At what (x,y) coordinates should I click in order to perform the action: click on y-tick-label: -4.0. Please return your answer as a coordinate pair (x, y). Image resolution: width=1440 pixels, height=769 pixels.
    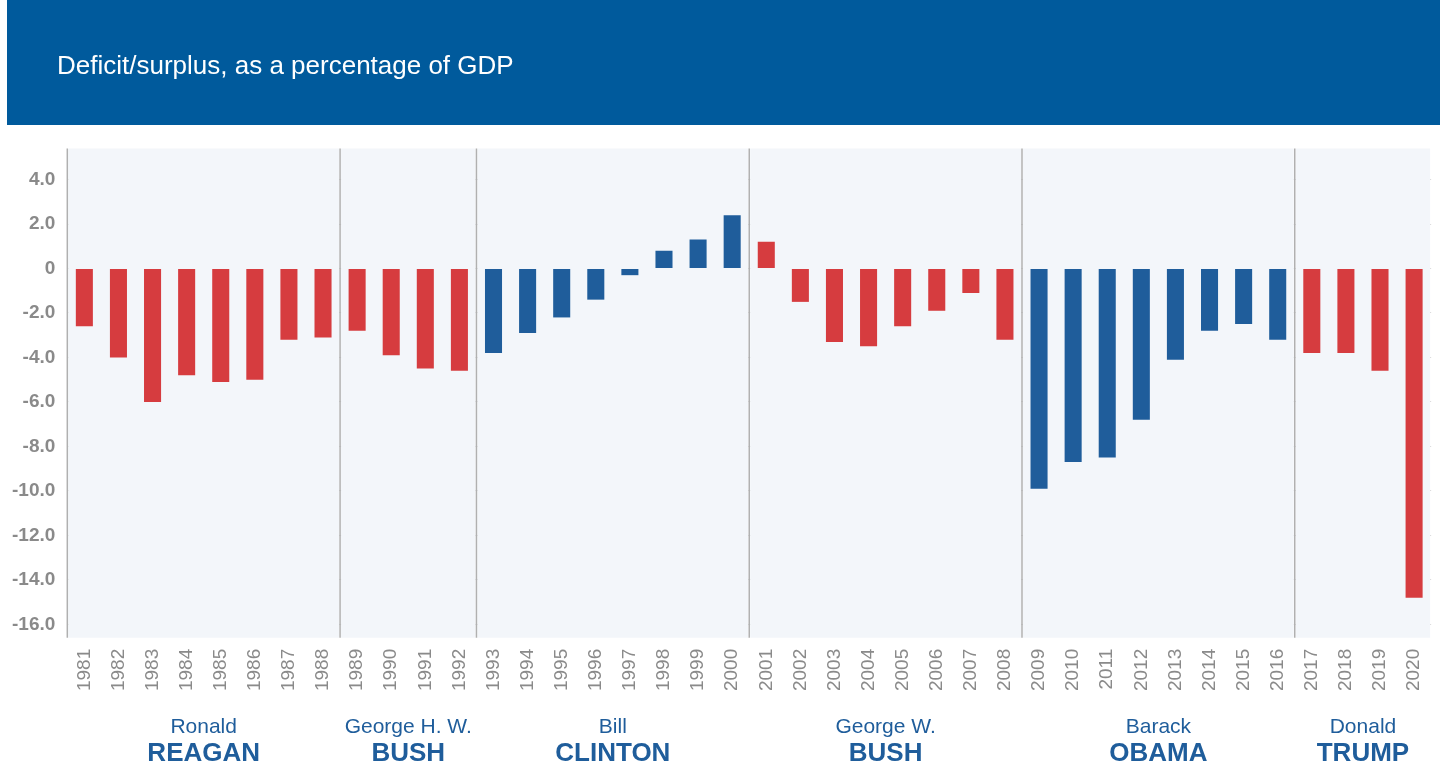
    Looking at the image, I should click on (39, 356).